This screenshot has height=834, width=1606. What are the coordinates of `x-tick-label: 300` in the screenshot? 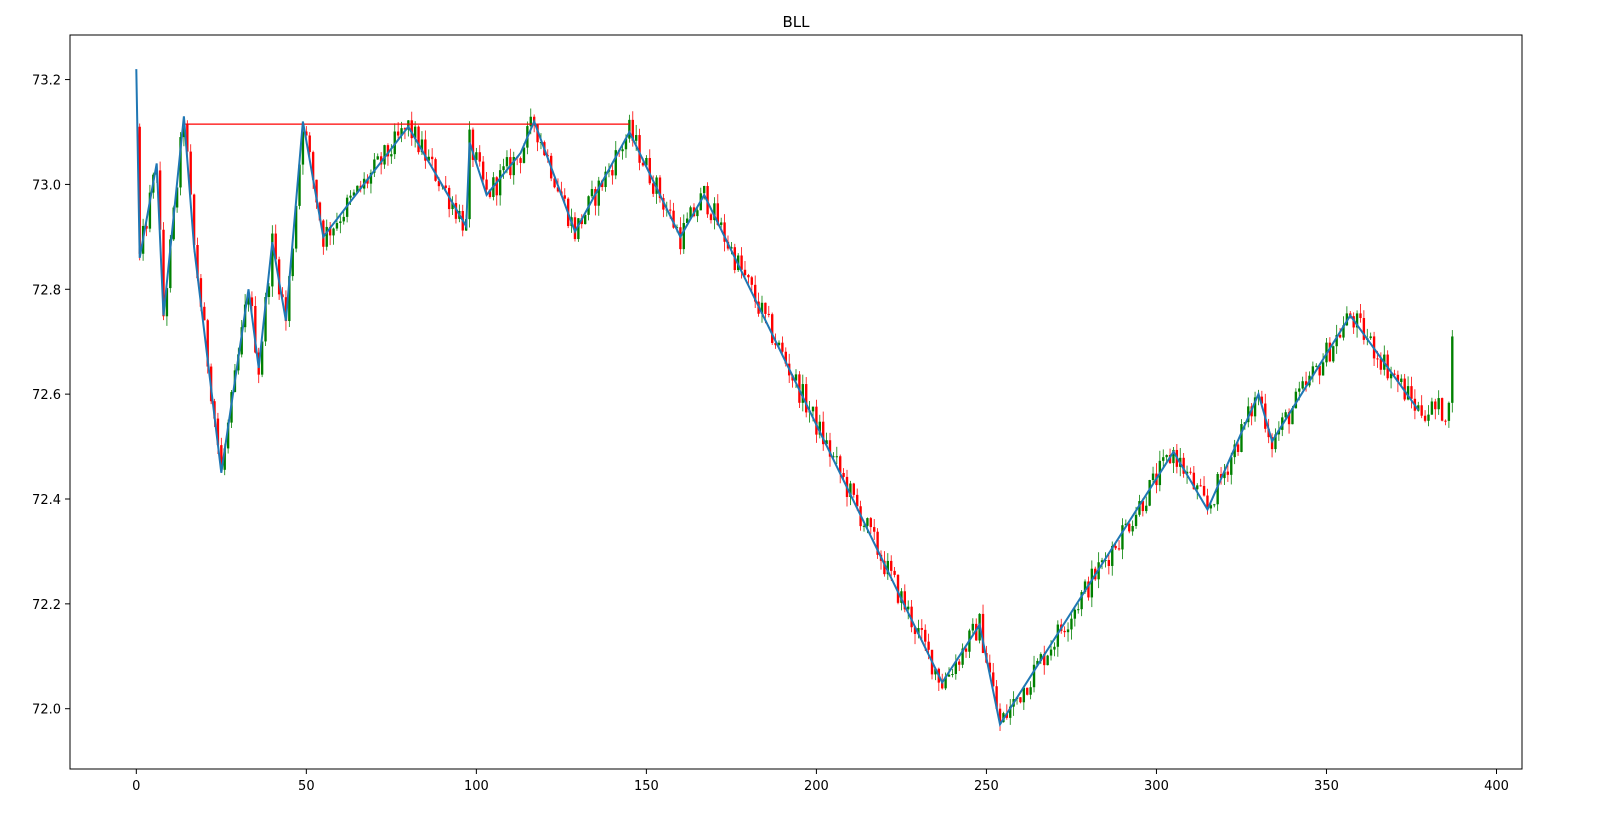 It's located at (1156, 786).